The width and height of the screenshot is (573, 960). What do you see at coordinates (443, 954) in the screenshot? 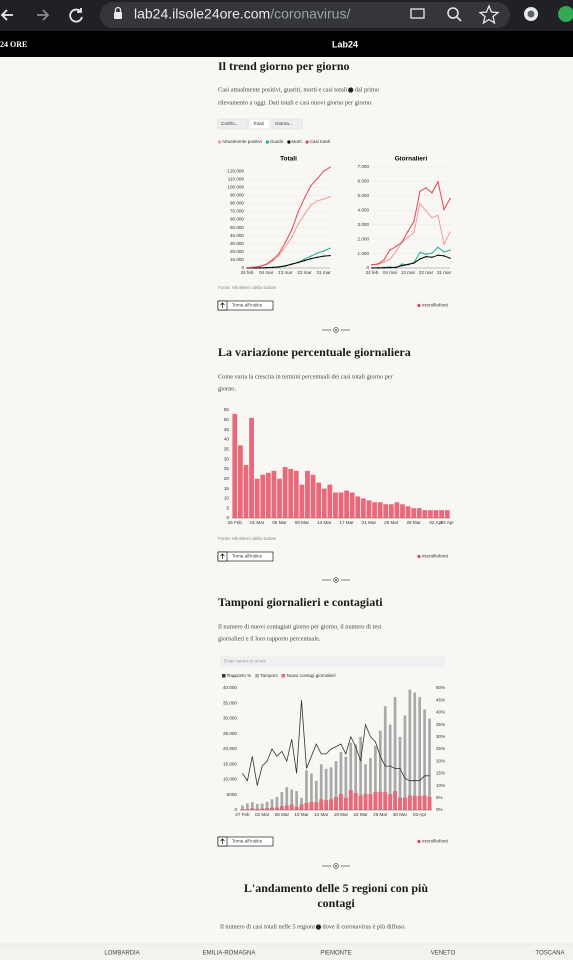
I see `region-tab: VENETO` at bounding box center [443, 954].